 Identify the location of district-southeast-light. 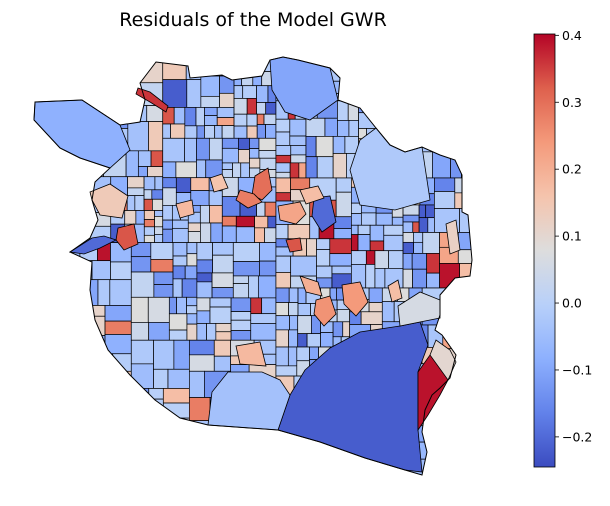
(443, 360).